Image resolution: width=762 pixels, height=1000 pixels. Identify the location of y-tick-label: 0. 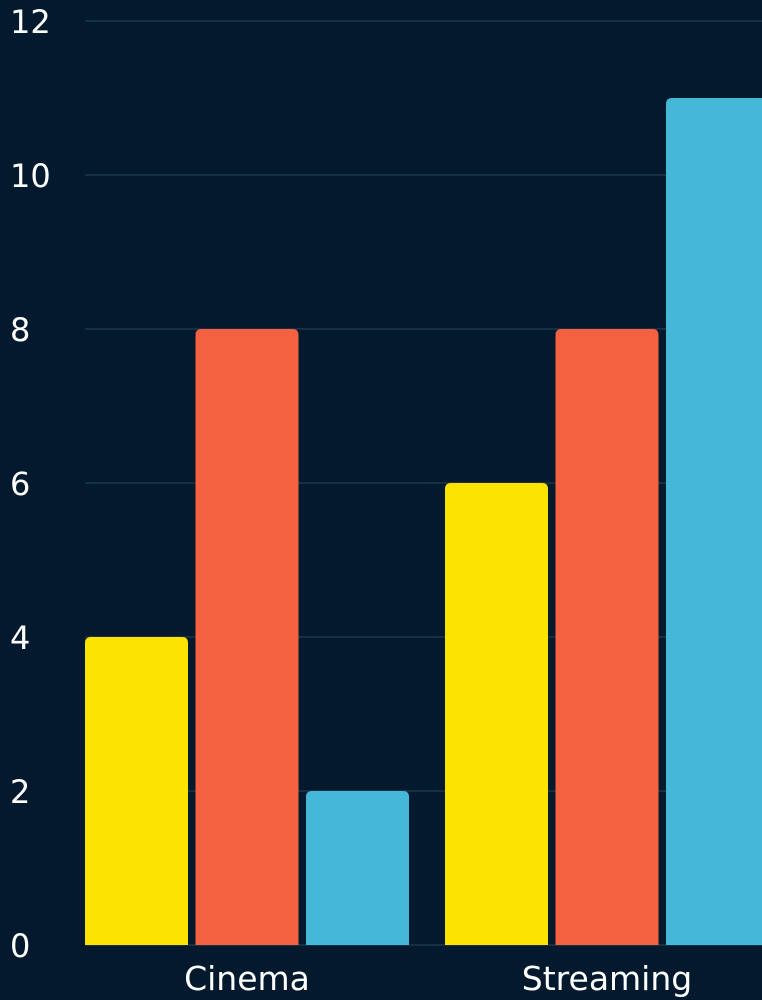
(20, 946).